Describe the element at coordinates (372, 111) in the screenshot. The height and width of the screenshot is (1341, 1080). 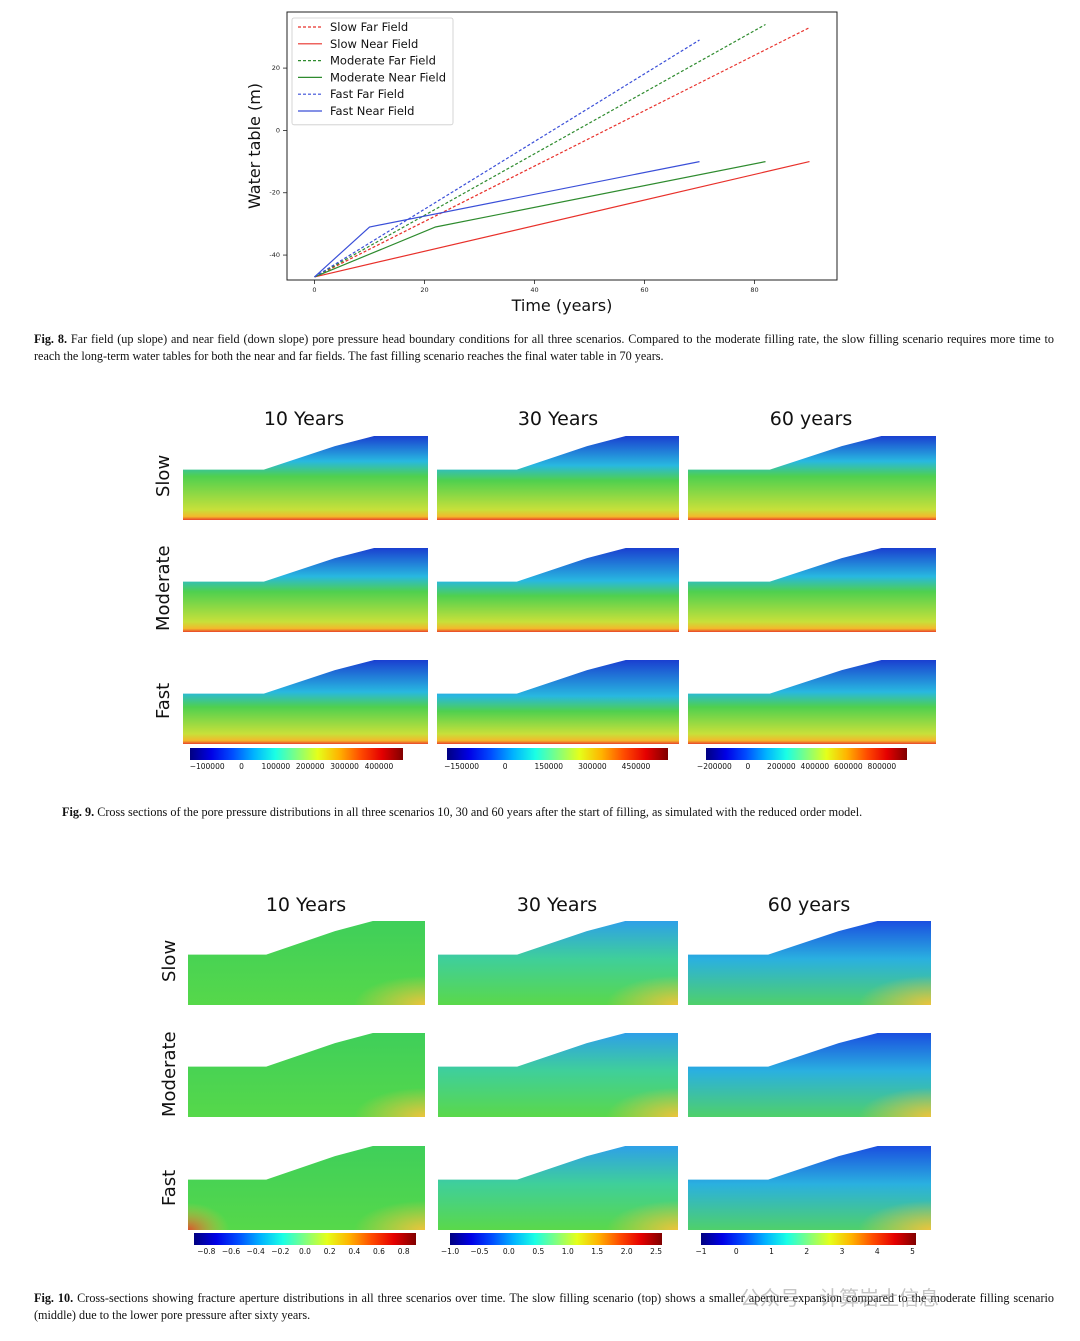
I see `legend-label: Fast Near Field` at that location.